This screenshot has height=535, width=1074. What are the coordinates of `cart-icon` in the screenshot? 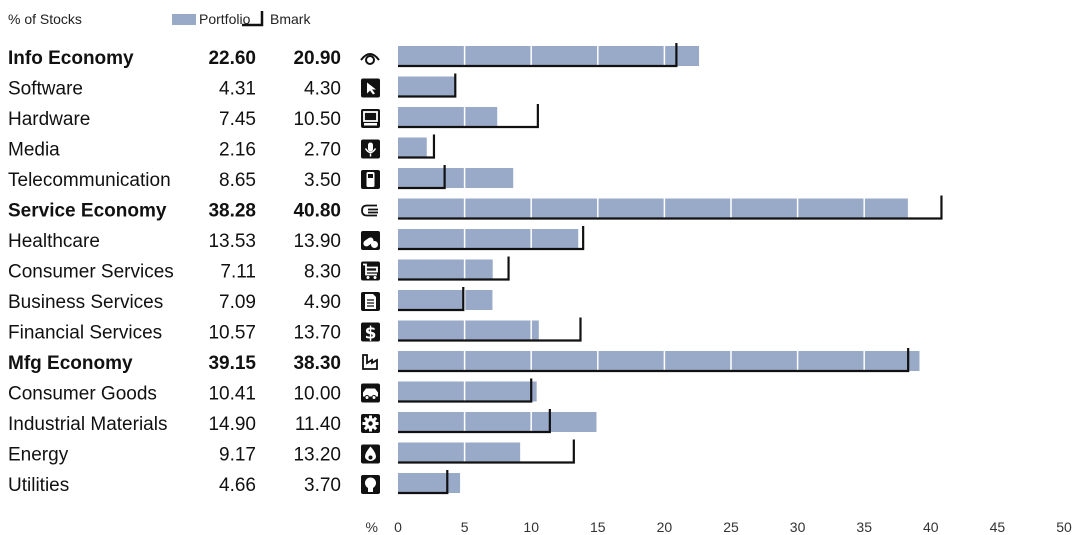 It's located at (370, 271).